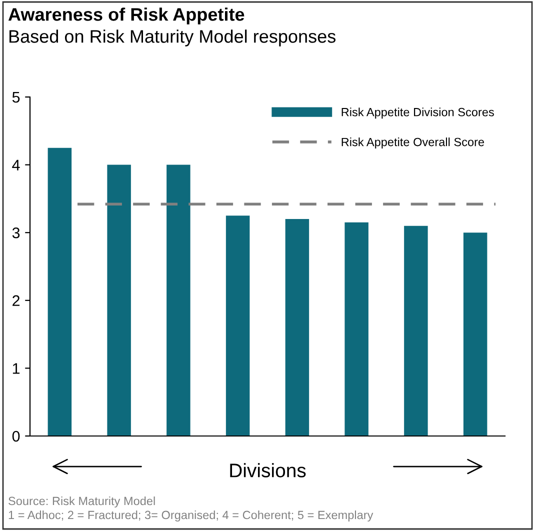 The height and width of the screenshot is (531, 535). I want to click on text: 1 = Adhoc; 2 = Fractured; 3= Organised; 4 = Coherent; 5 = Exemplary, so click(191, 516).